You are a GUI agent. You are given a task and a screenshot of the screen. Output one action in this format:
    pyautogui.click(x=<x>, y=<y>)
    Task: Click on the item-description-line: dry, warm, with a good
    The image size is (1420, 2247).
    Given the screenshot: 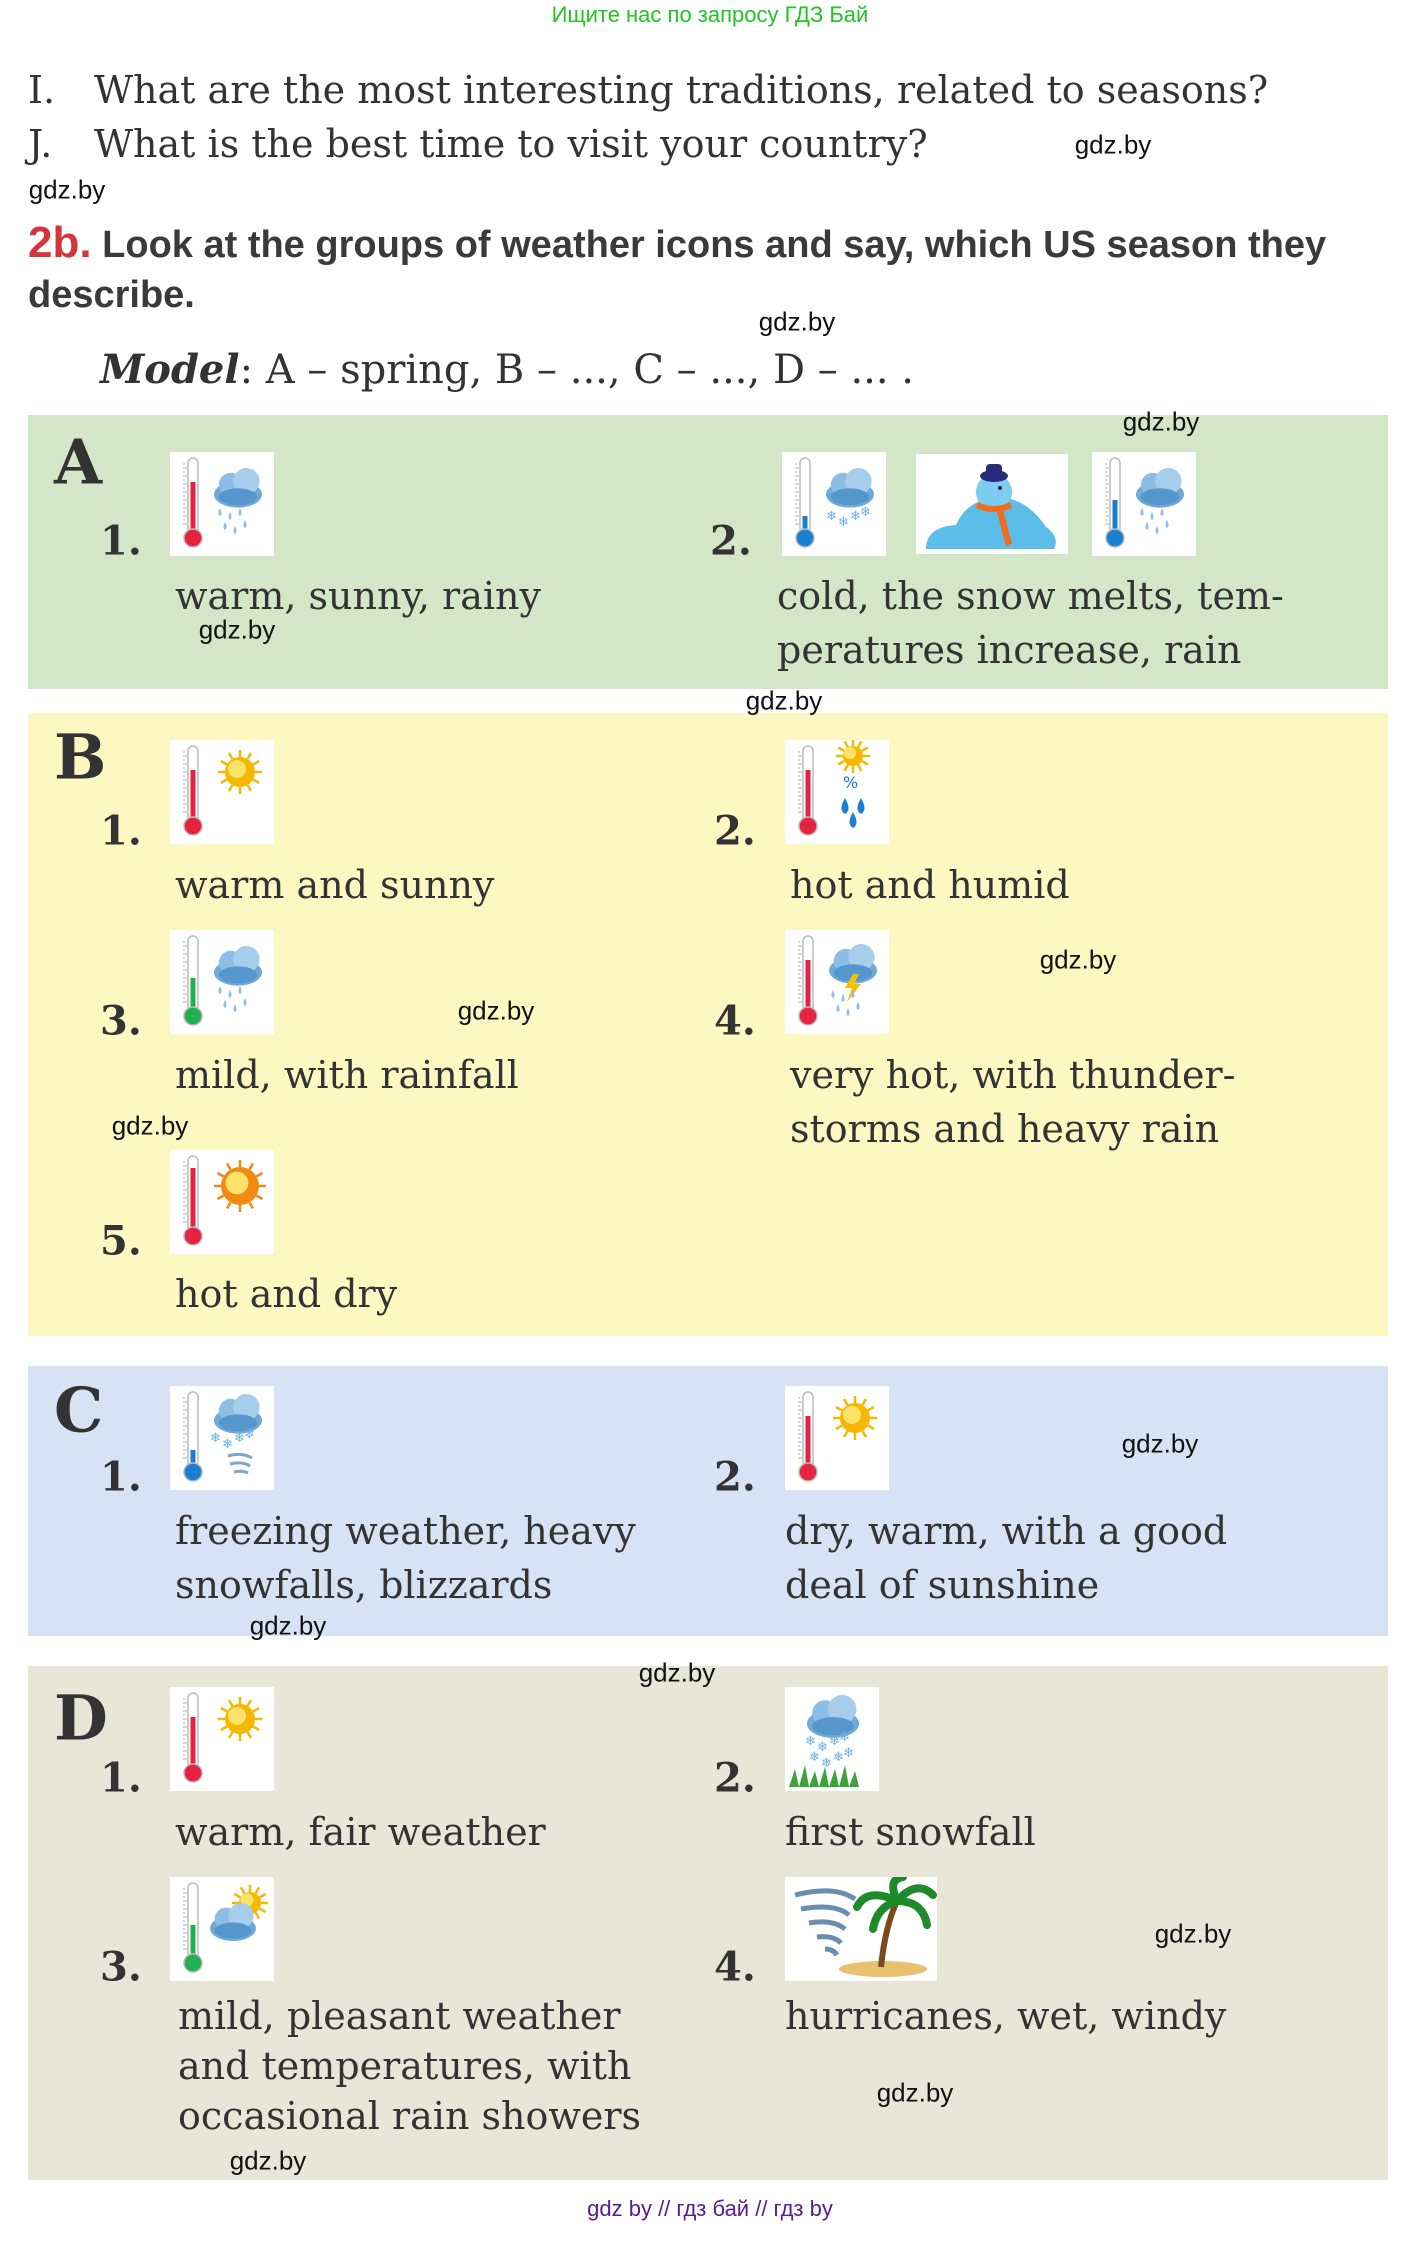 What is the action you would take?
    pyautogui.click(x=1006, y=1531)
    